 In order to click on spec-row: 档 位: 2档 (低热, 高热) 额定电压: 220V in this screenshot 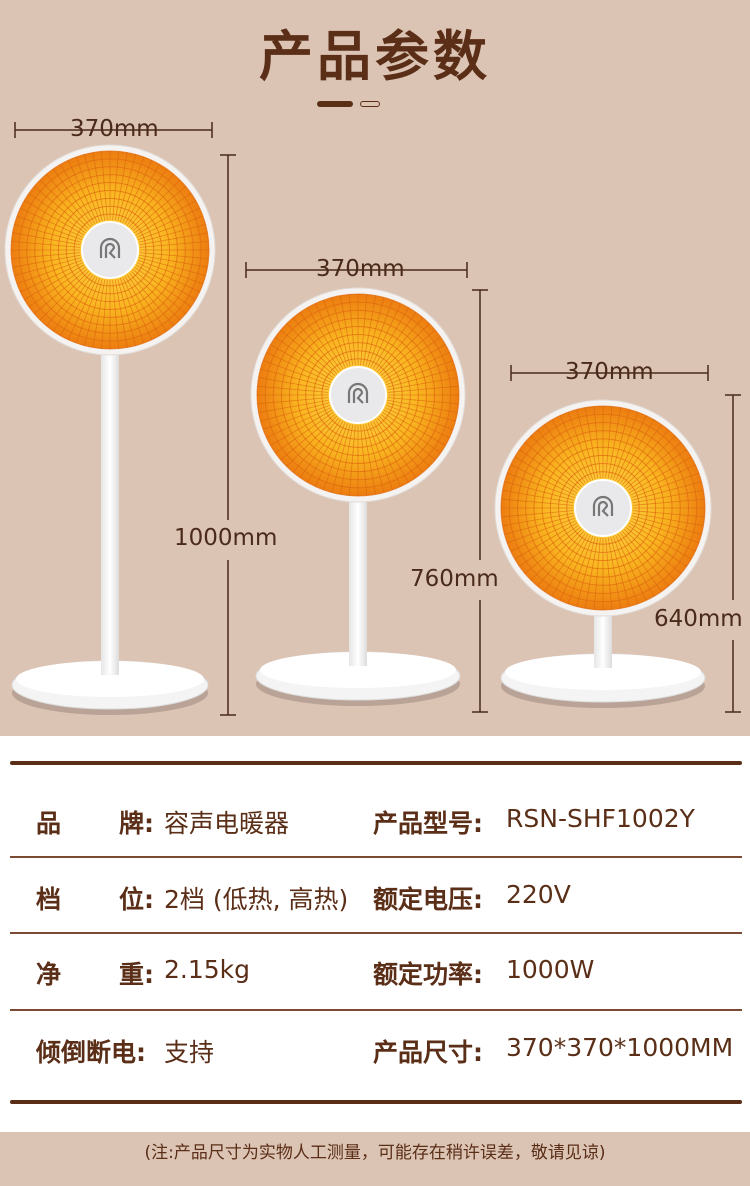, I will do `click(375, 900)`.